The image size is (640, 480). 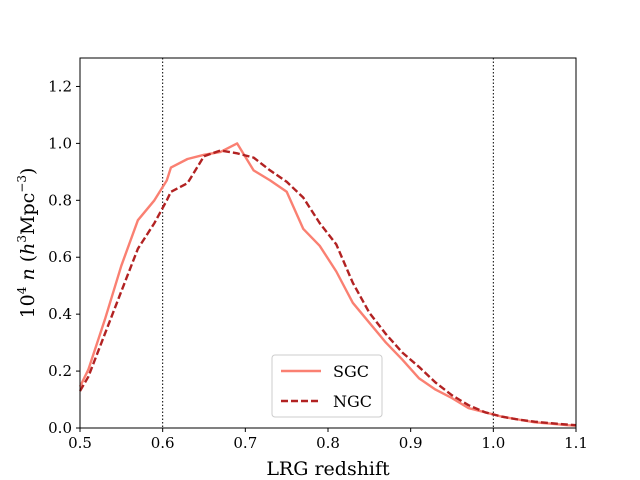 I want to click on y-tick-label: 0.6, so click(x=60, y=257).